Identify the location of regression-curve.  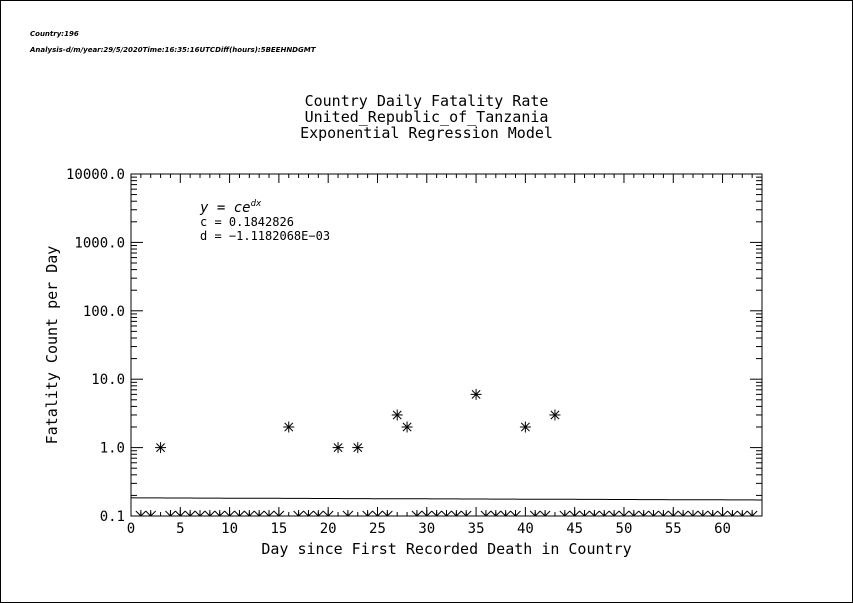
(446, 499).